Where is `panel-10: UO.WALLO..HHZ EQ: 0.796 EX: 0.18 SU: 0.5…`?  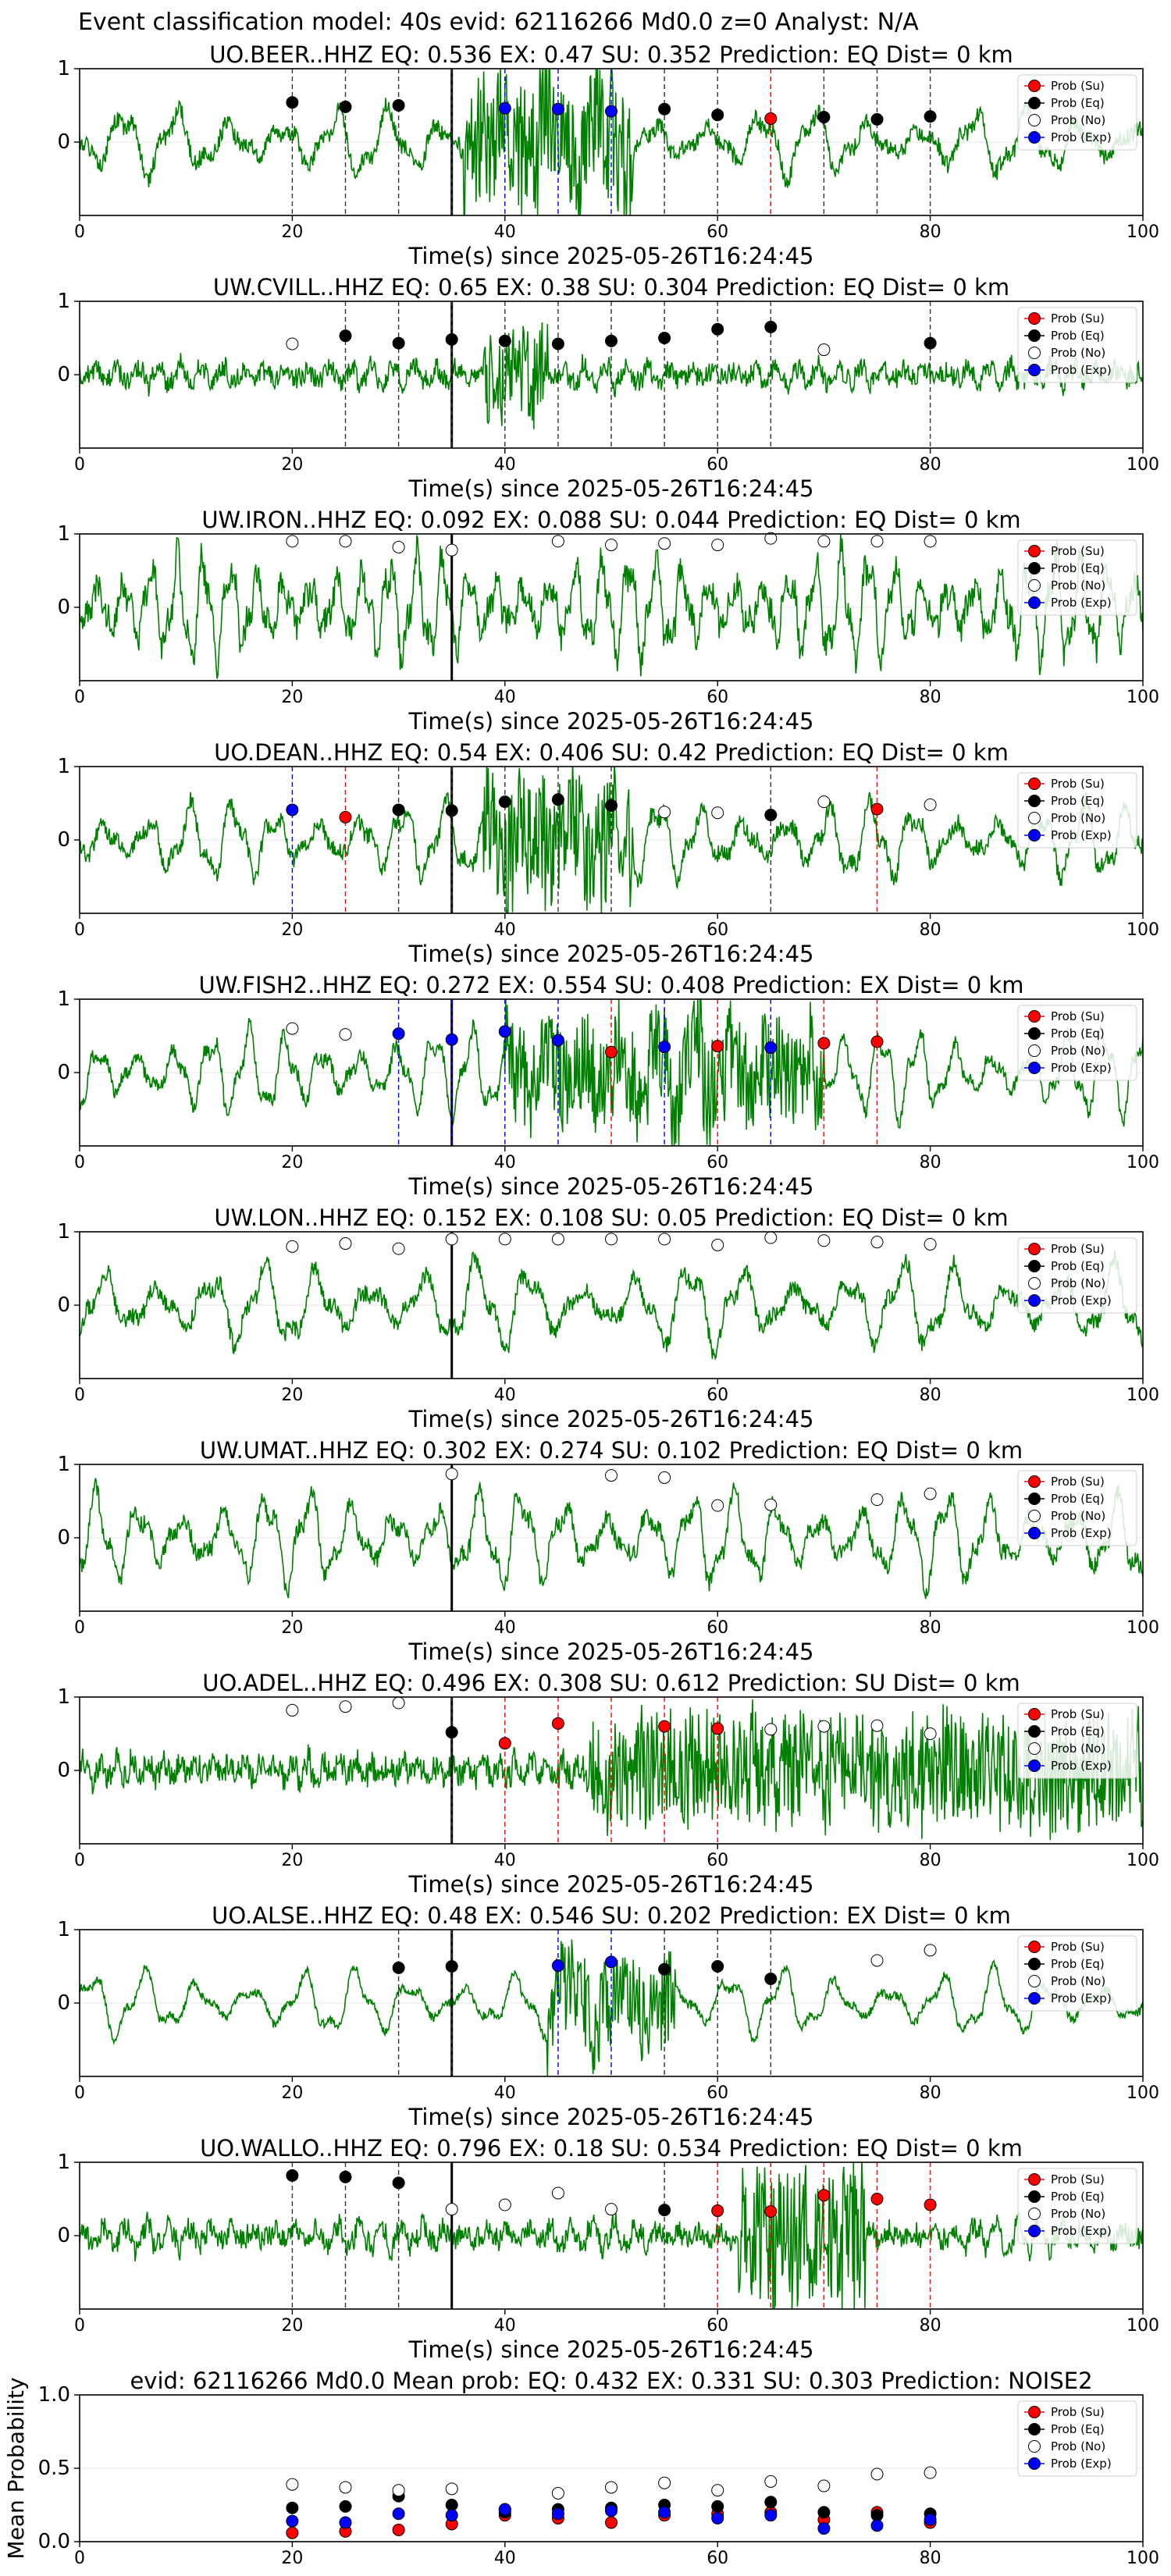 panel-10: UO.WALLO..HHZ EQ: 0.796 EX: 0.18 SU: 0.5… is located at coordinates (608, 2249).